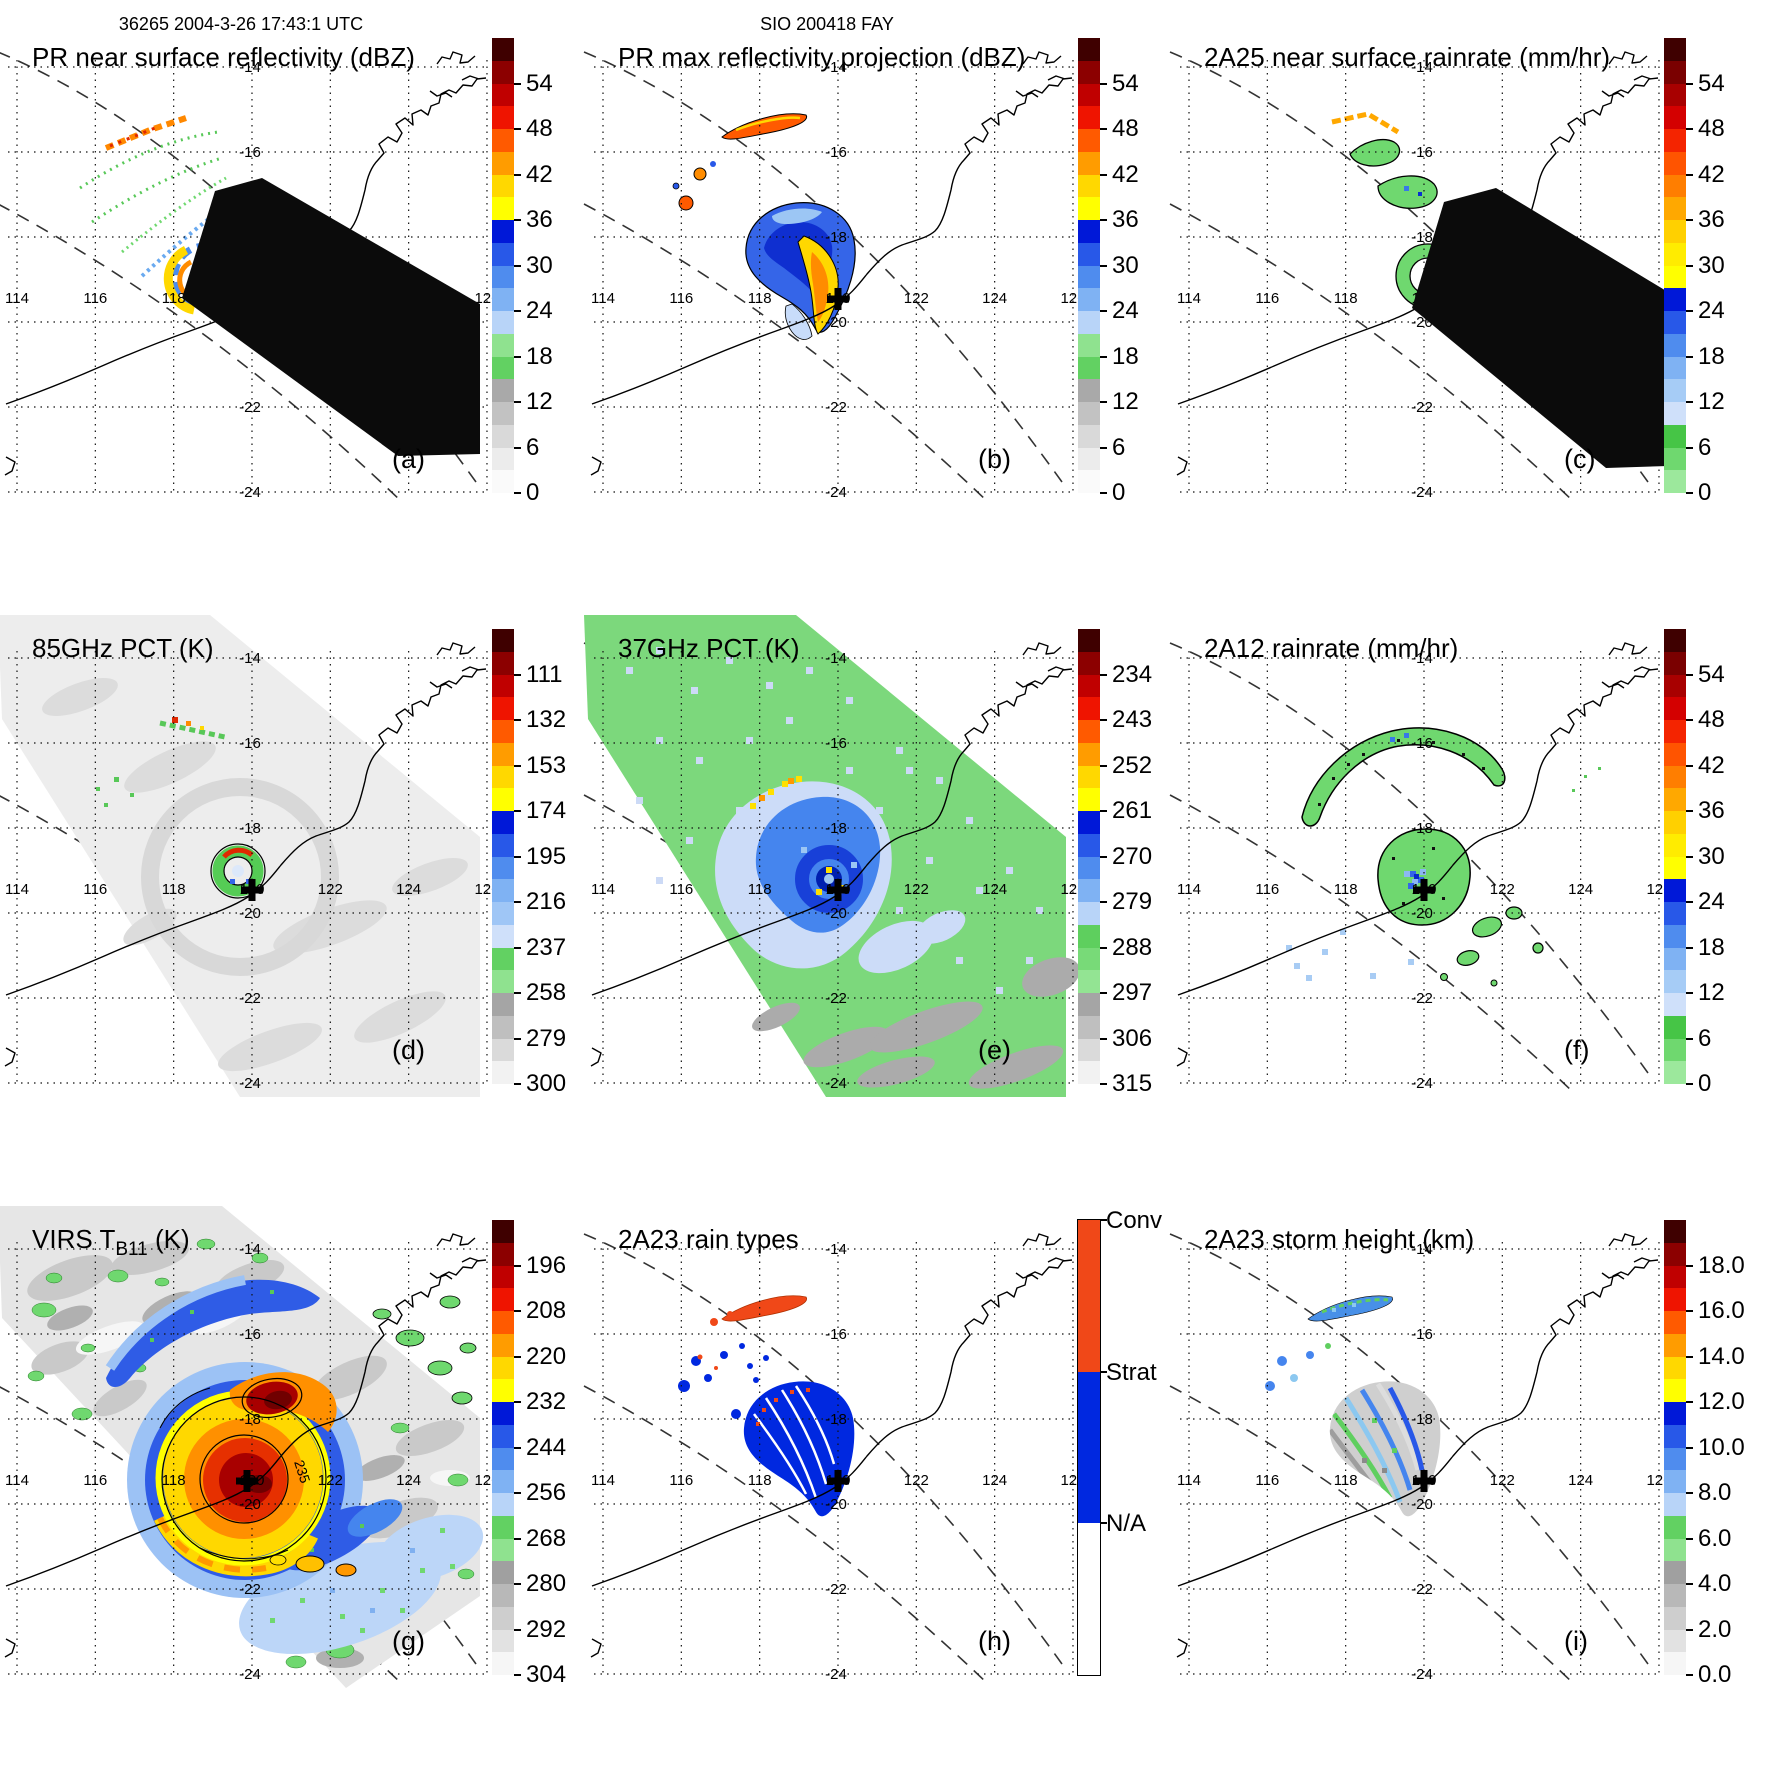  What do you see at coordinates (542, 1454) in the screenshot?
I see `colorbar-g: 196 208 220 232 244 256 268 280 292 304` at bounding box center [542, 1454].